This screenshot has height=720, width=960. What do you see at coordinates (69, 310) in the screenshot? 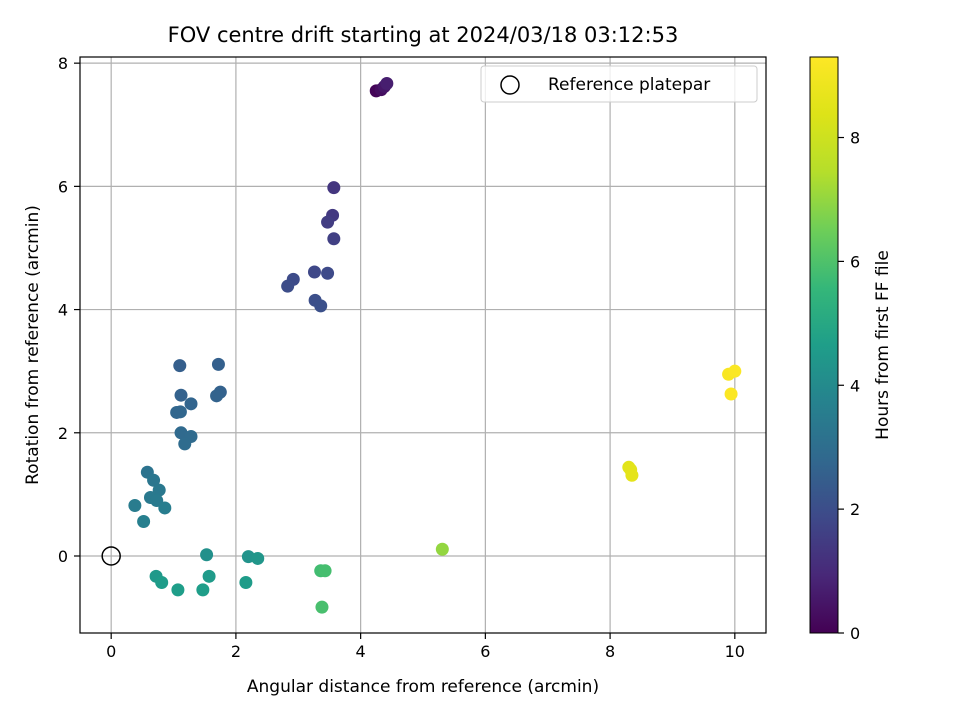
I see `y-axis-ticks: 0 2 4 6 8` at bounding box center [69, 310].